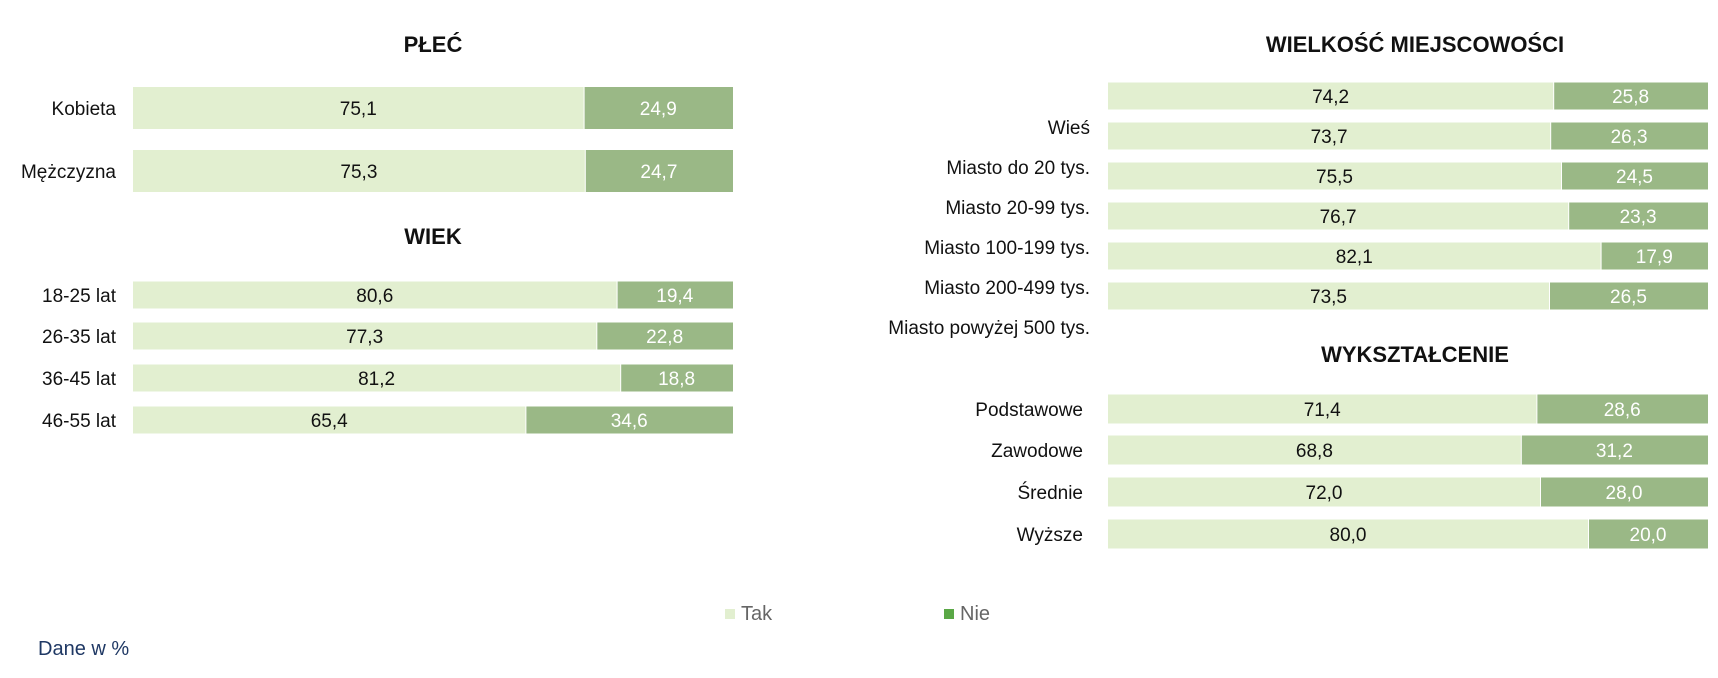  I want to click on panel-title: WYKSZTAŁCENIE, so click(1415, 354).